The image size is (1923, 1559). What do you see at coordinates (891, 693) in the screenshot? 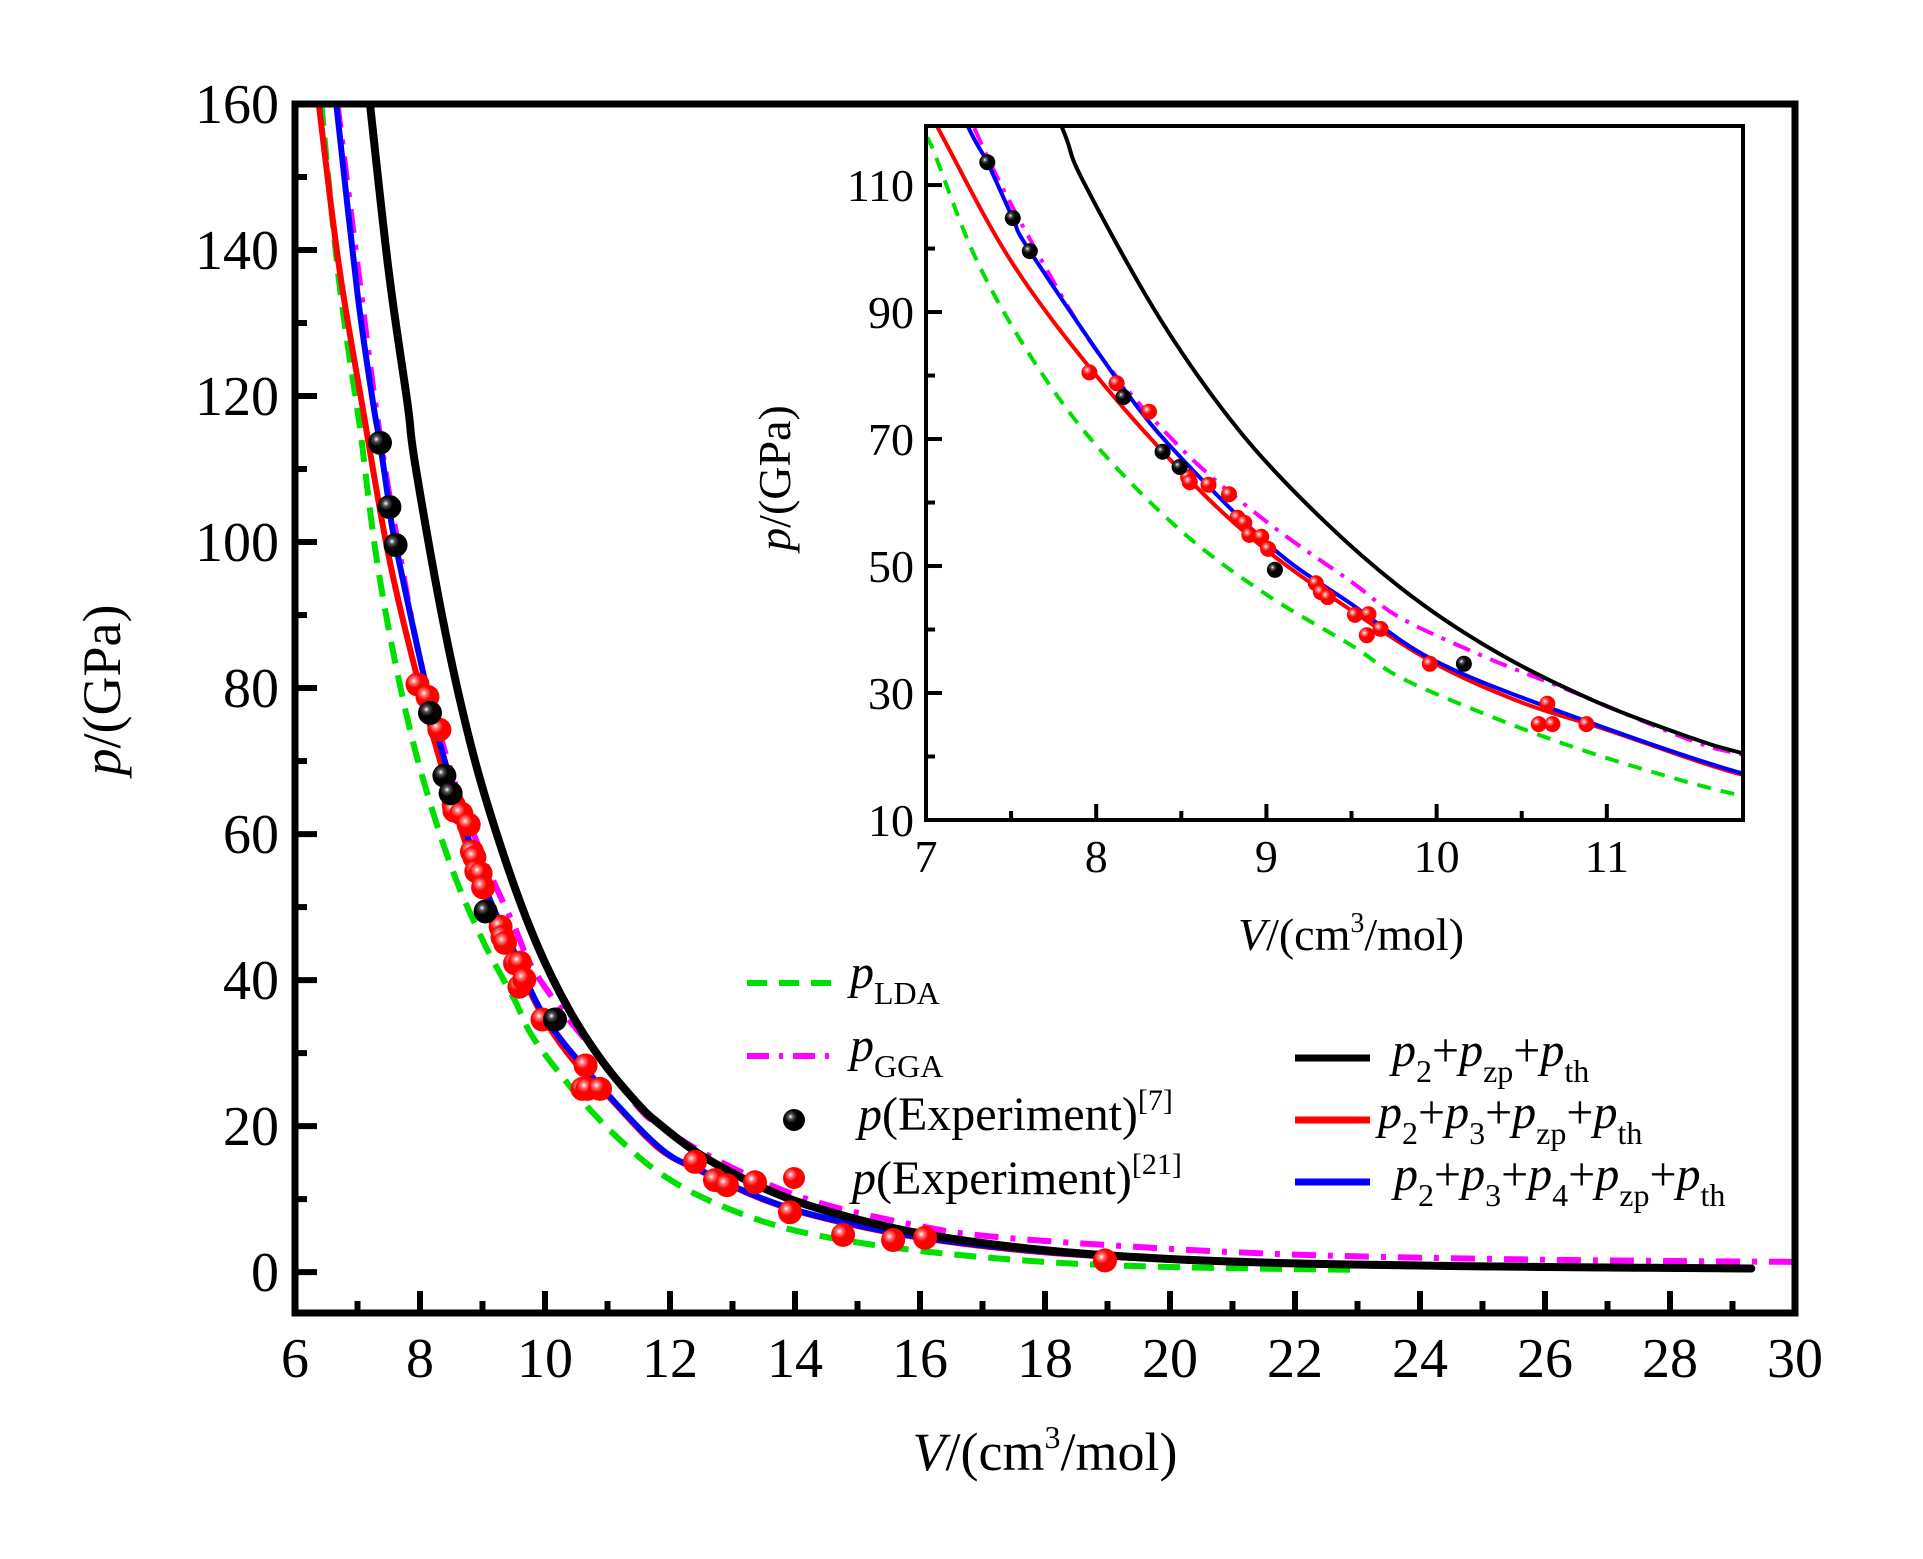
I see `inset-y-tick-label: 30` at bounding box center [891, 693].